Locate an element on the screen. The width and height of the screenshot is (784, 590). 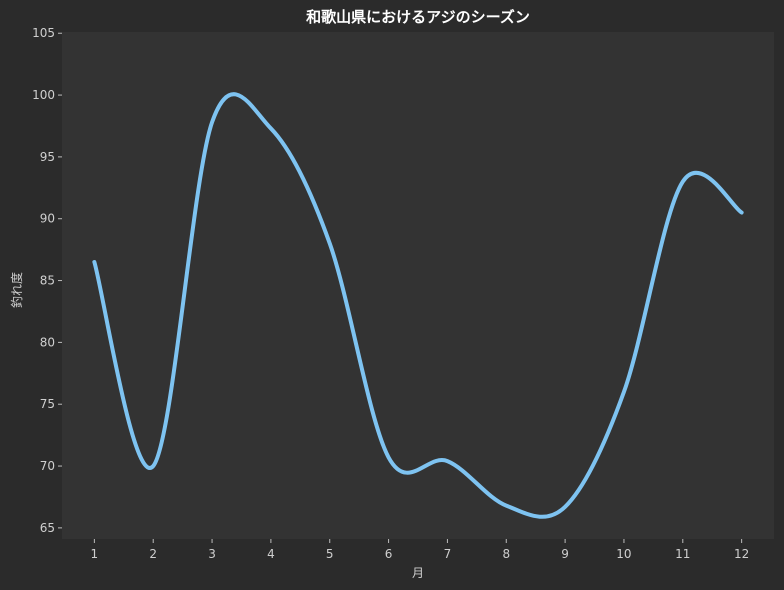
y-axis-label: 釣れ度 is located at coordinates (16, 290).